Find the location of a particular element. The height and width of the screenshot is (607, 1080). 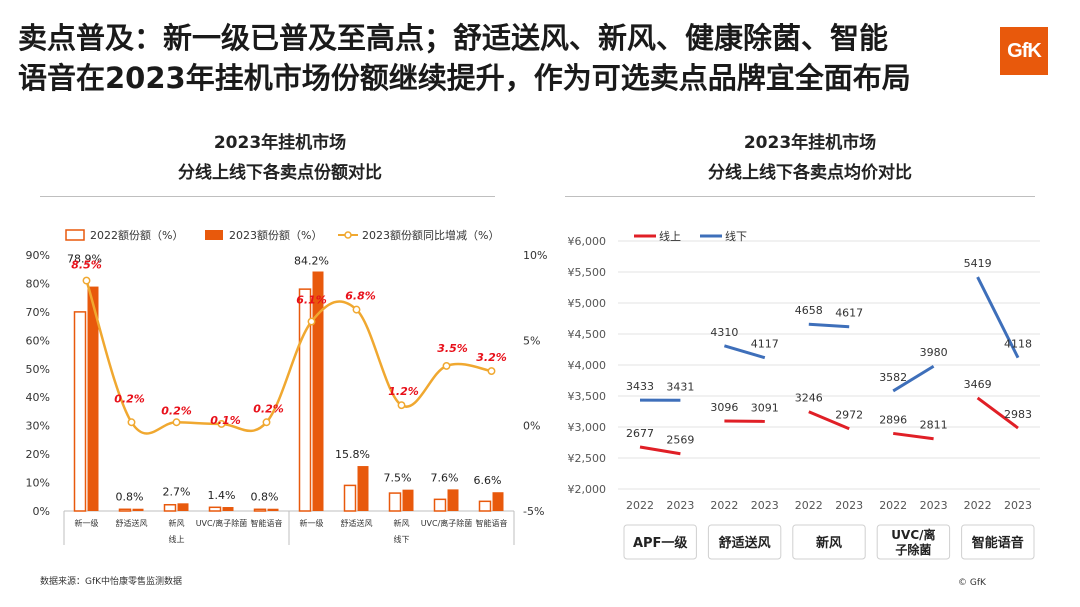

growth-value-label: 3.5% is located at coordinates (452, 348).